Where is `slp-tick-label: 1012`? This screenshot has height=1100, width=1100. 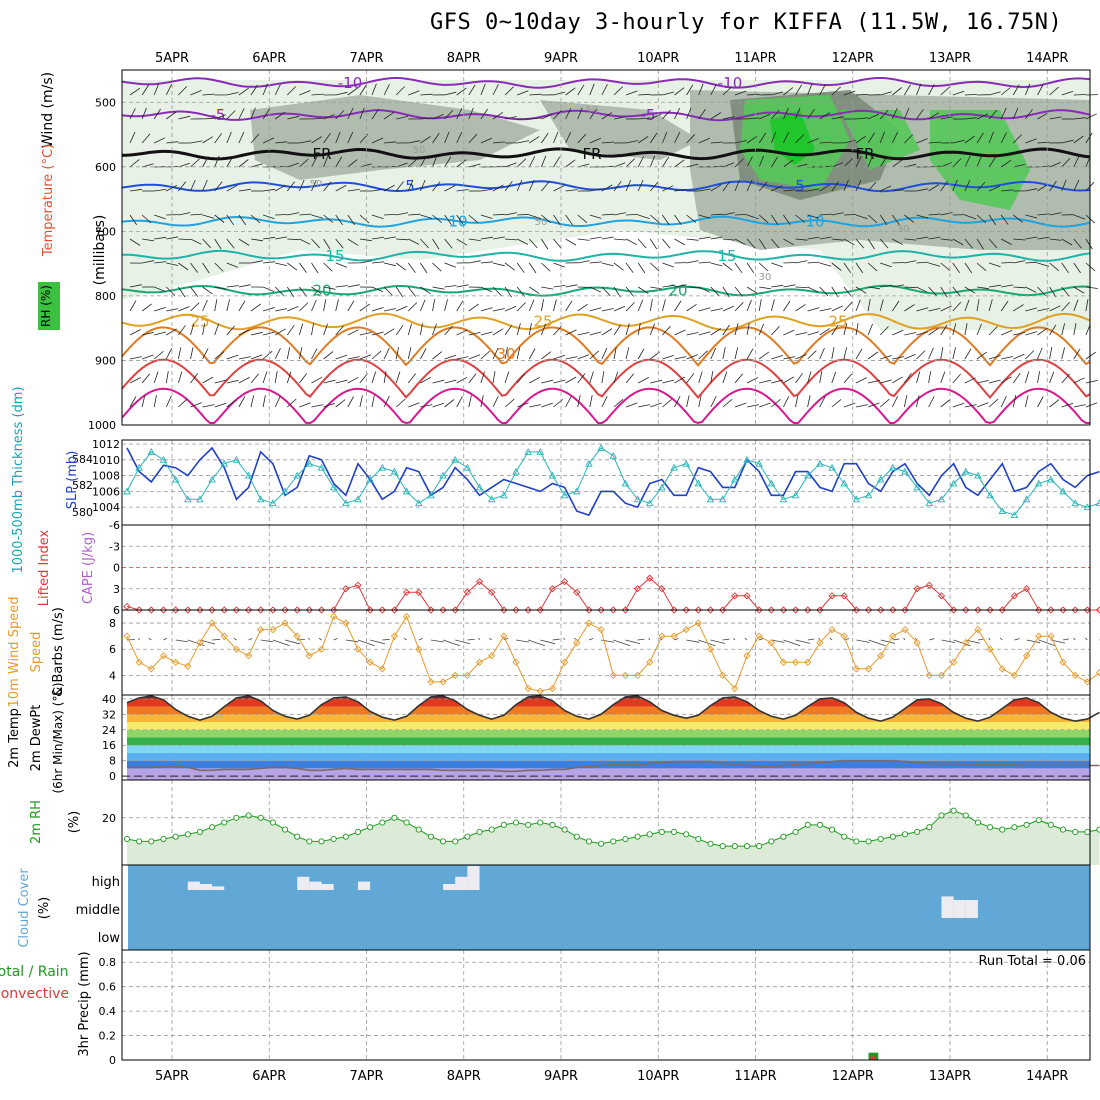 slp-tick-label: 1012 is located at coordinates (106, 444).